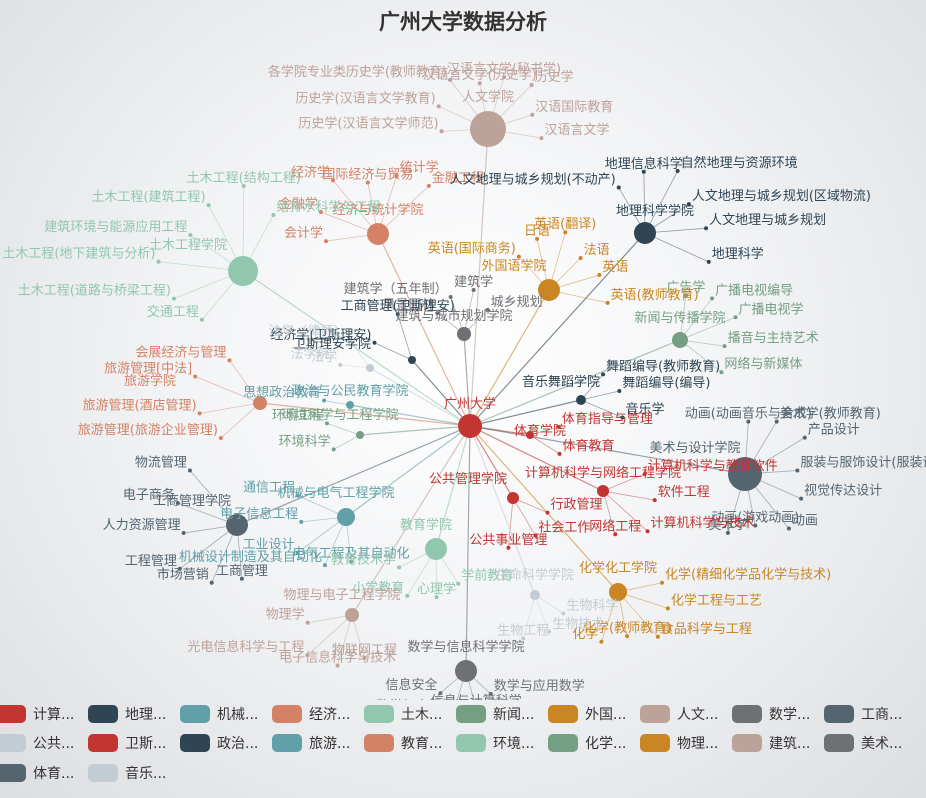  Describe the element at coordinates (517, 302) in the screenshot. I see `major-label: 城乡规划` at that location.